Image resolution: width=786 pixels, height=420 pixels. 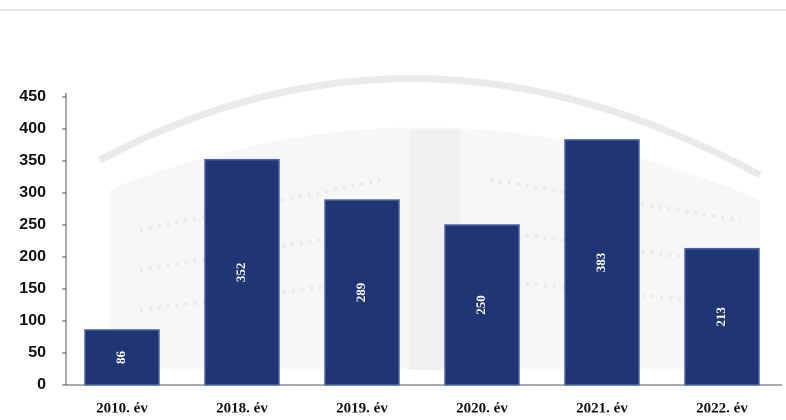 What do you see at coordinates (482, 408) in the screenshot?
I see `x-tick-label: 2020. év` at bounding box center [482, 408].